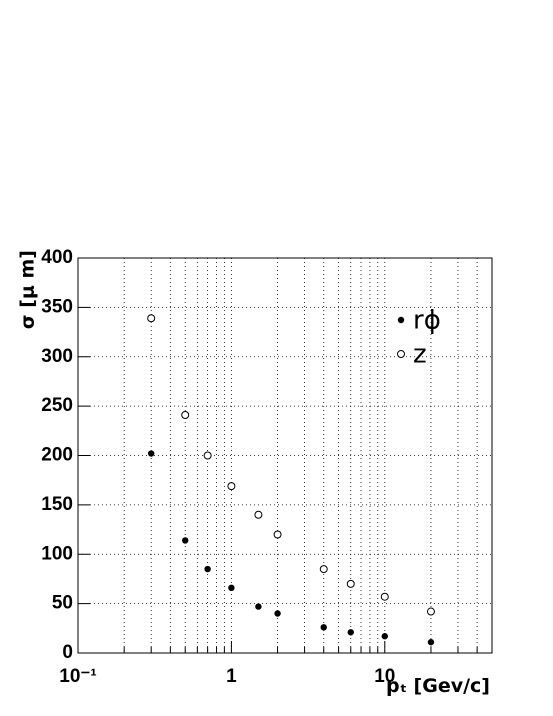 Image resolution: width=553 pixels, height=716 pixels. Describe the element at coordinates (57, 455) in the screenshot. I see `y-tick-label: 200` at that location.